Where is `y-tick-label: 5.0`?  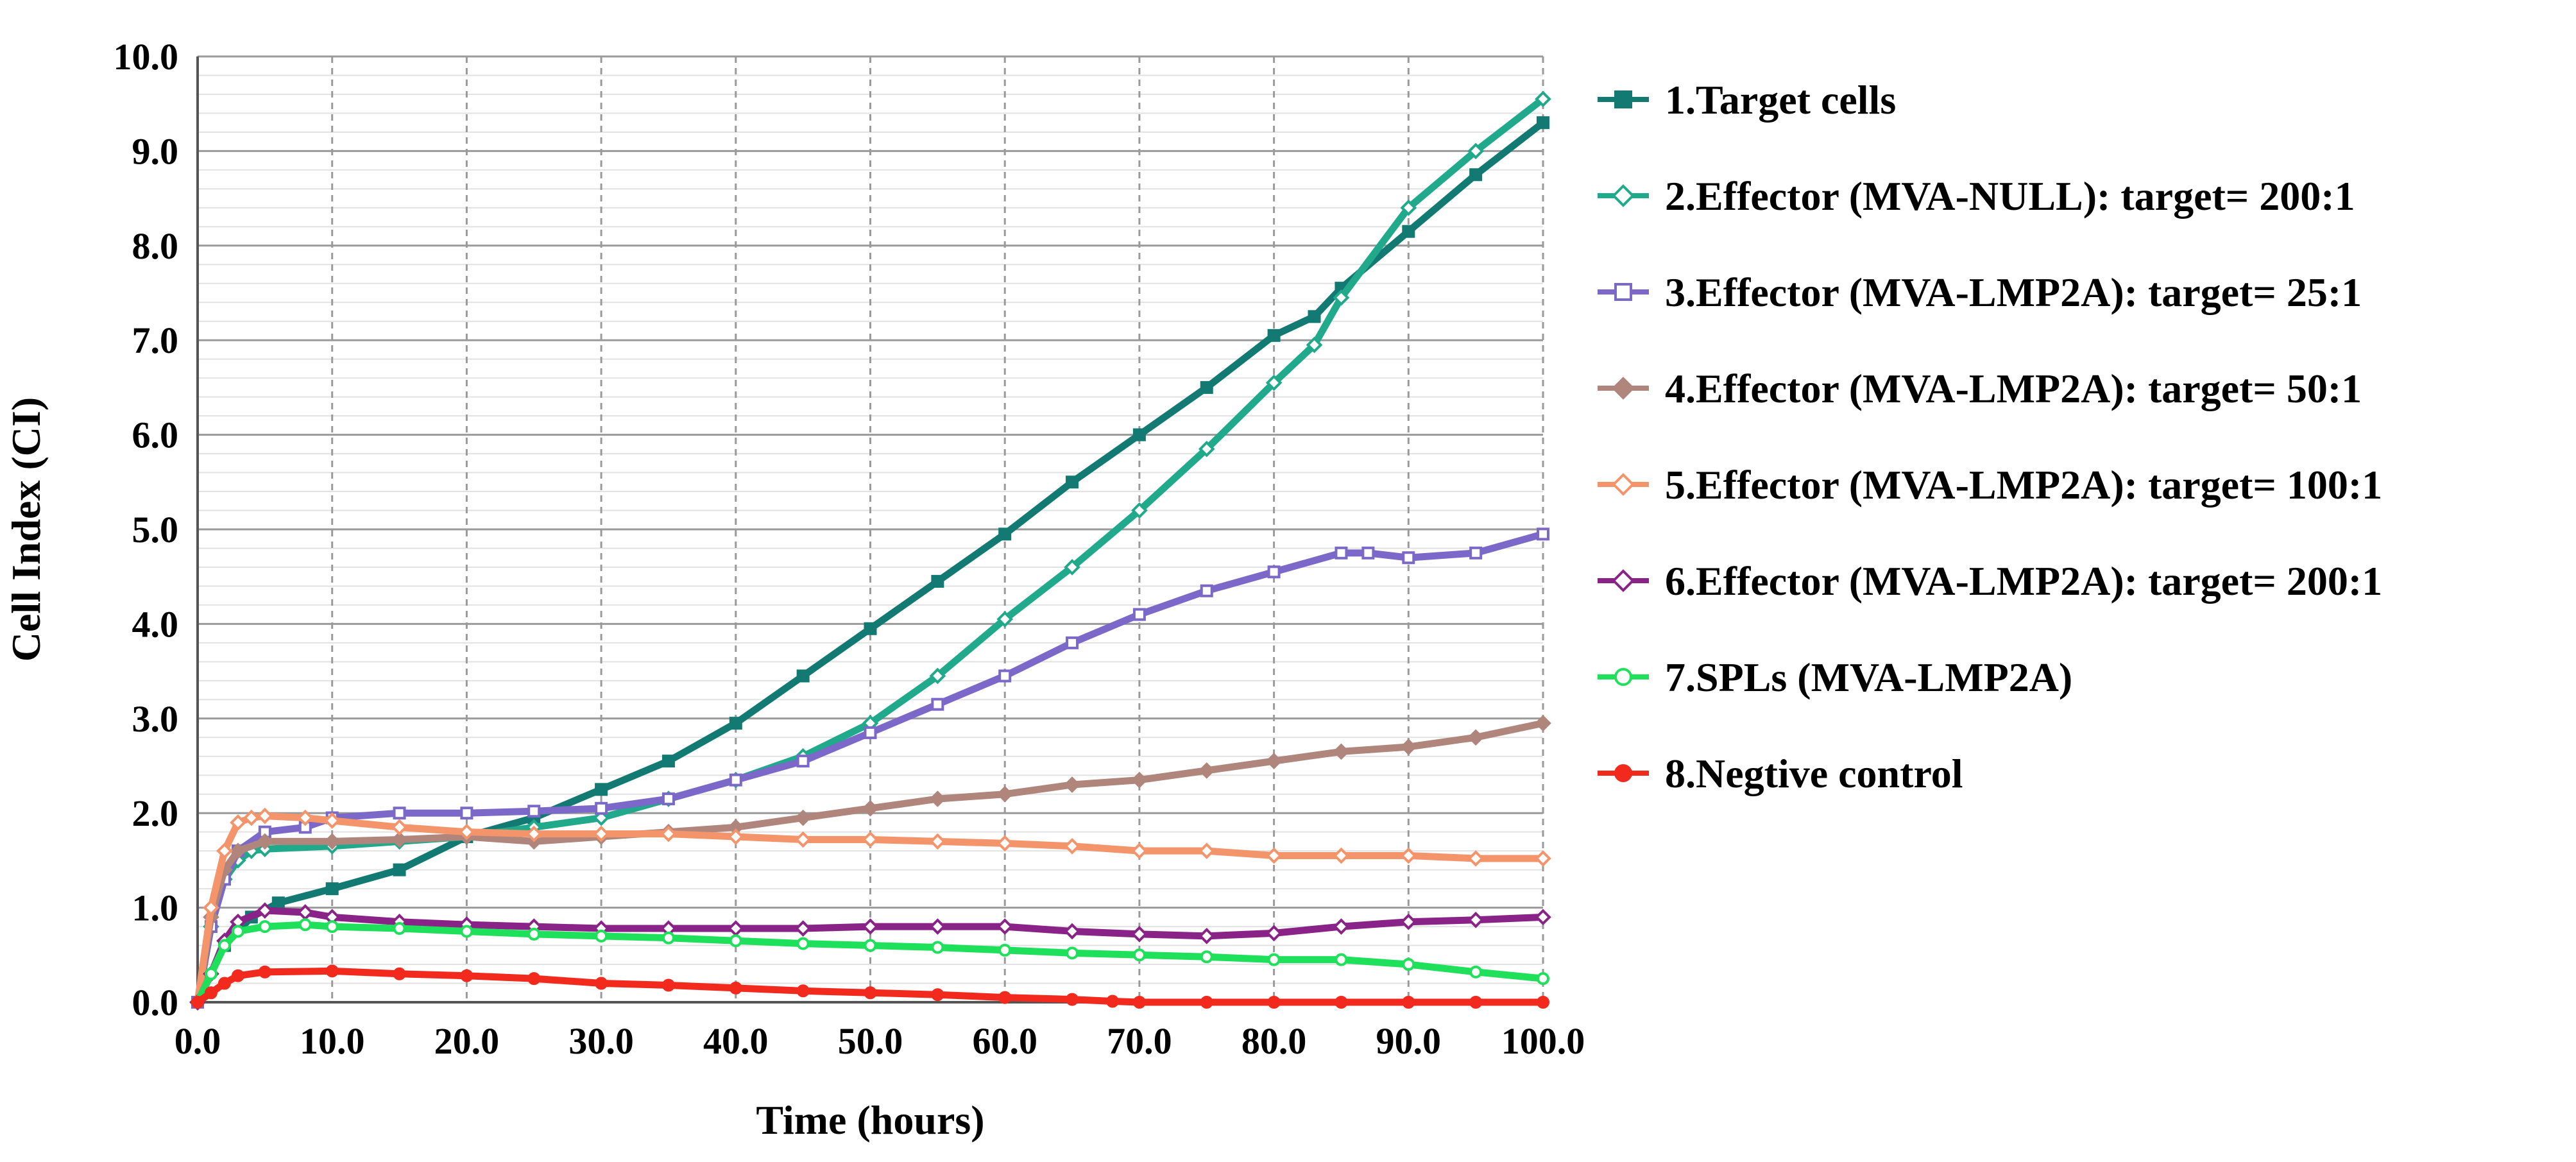 y-tick-label: 5.0 is located at coordinates (155, 530).